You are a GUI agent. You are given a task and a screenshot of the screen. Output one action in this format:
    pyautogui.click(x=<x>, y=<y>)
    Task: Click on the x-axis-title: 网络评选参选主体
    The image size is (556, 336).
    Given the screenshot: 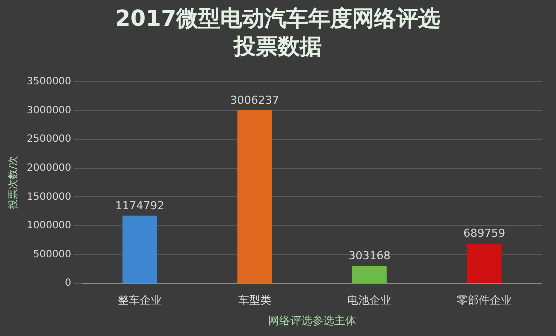 What is the action you would take?
    pyautogui.click(x=312, y=321)
    